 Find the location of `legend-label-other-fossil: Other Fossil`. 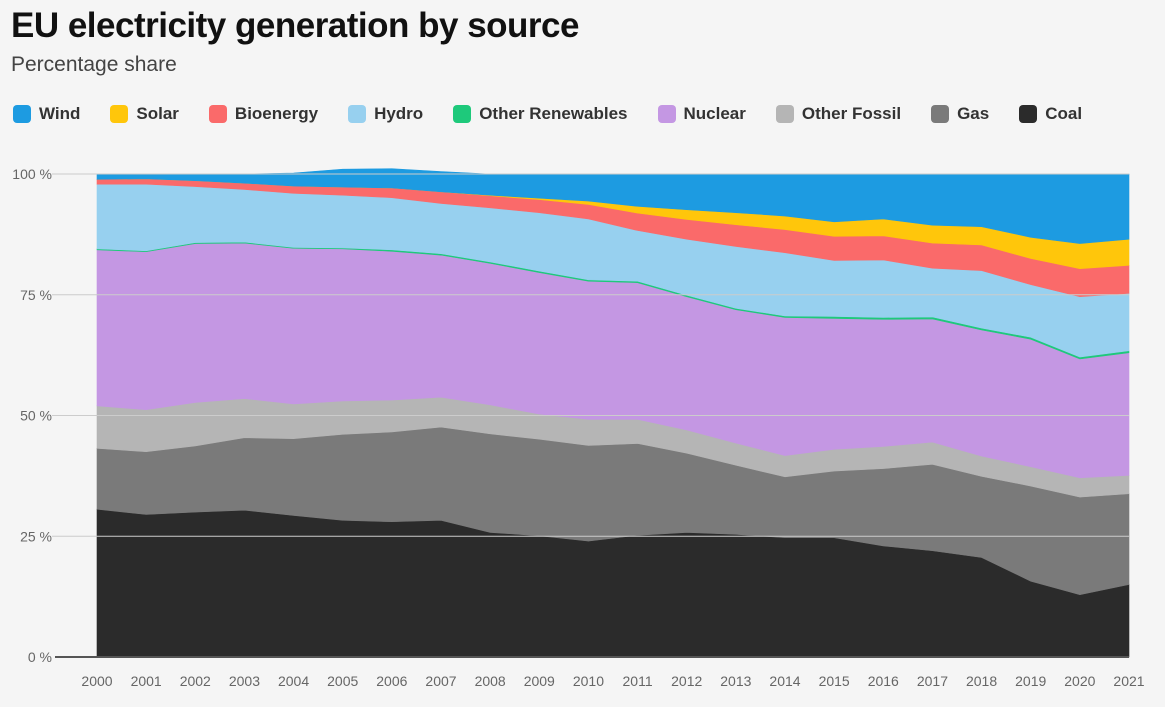

legend-label-other-fossil: Other Fossil is located at coordinates (851, 113).